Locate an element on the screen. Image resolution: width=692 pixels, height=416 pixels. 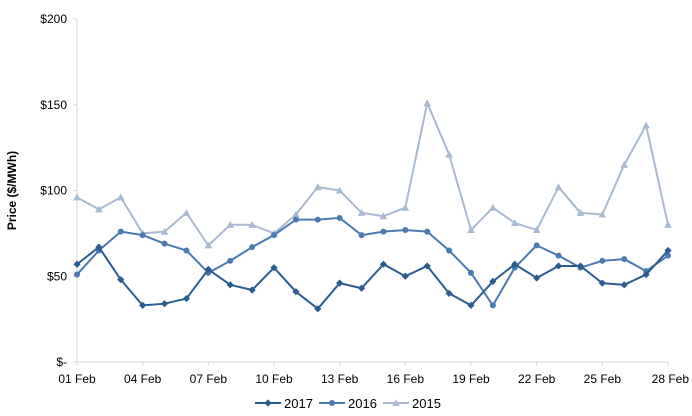
x-tick-label: 16 Feb is located at coordinates (406, 379).